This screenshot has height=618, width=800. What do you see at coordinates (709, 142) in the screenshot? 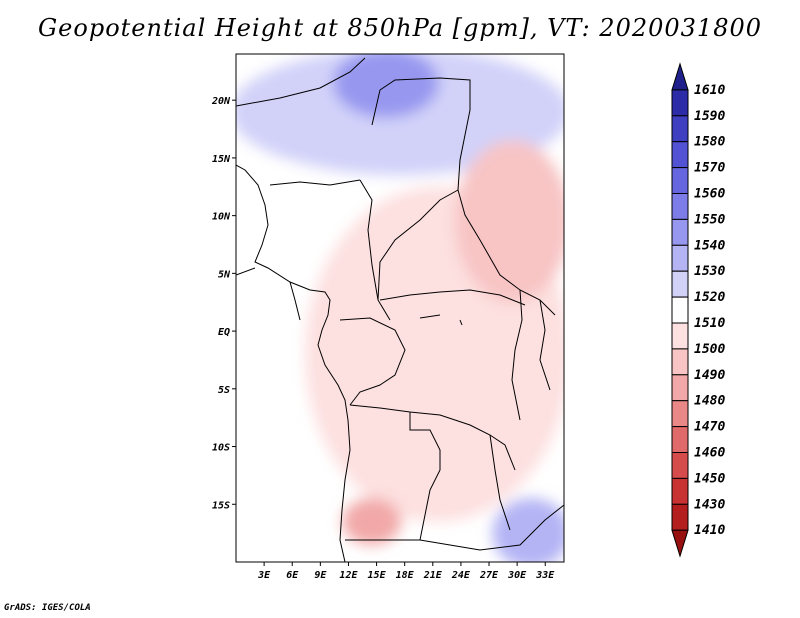
I see `colorbar-label: 1580` at bounding box center [709, 142].